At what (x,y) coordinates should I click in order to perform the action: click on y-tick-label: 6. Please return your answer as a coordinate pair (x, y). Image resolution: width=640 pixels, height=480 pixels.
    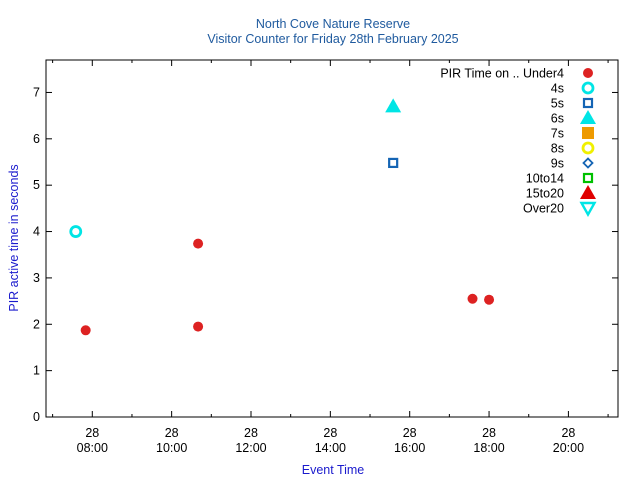
    Looking at the image, I should click on (36, 139).